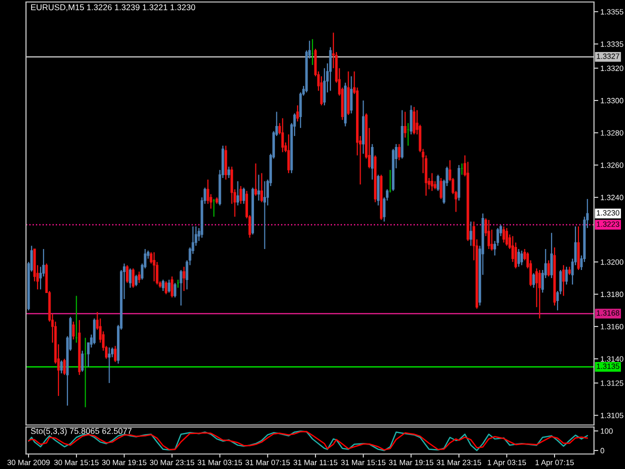  Describe the element at coordinates (81, 432) in the screenshot. I see `chart-title: Sto(5,3,3) 75.8065 62.5077` at that location.